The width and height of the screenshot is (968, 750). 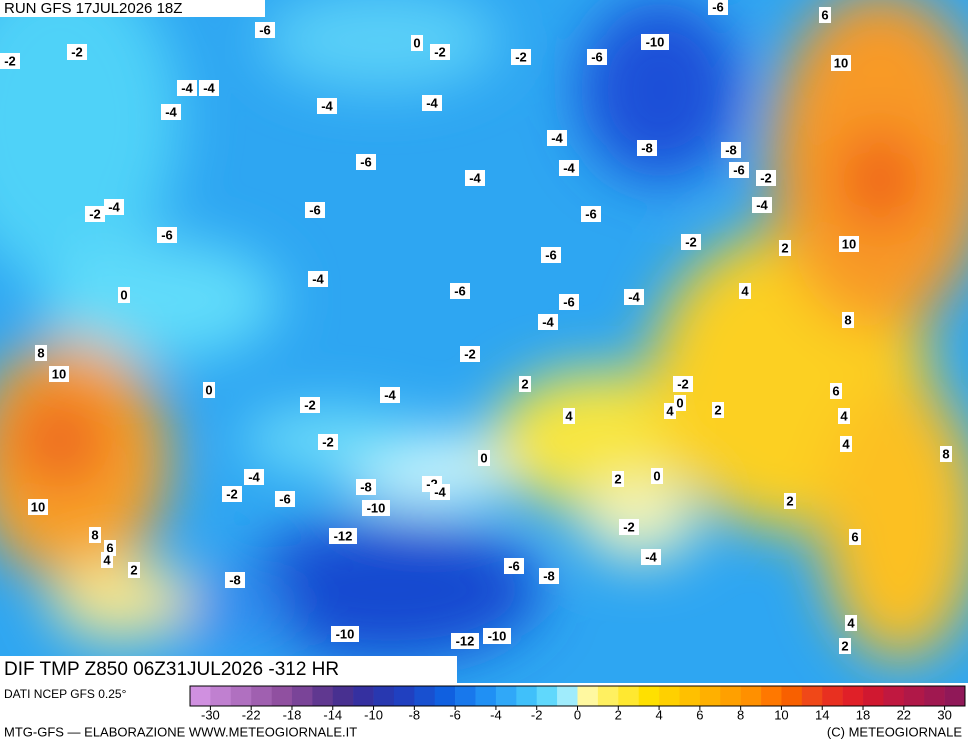 I want to click on colorbar-tick-label: -4, so click(x=496, y=714).